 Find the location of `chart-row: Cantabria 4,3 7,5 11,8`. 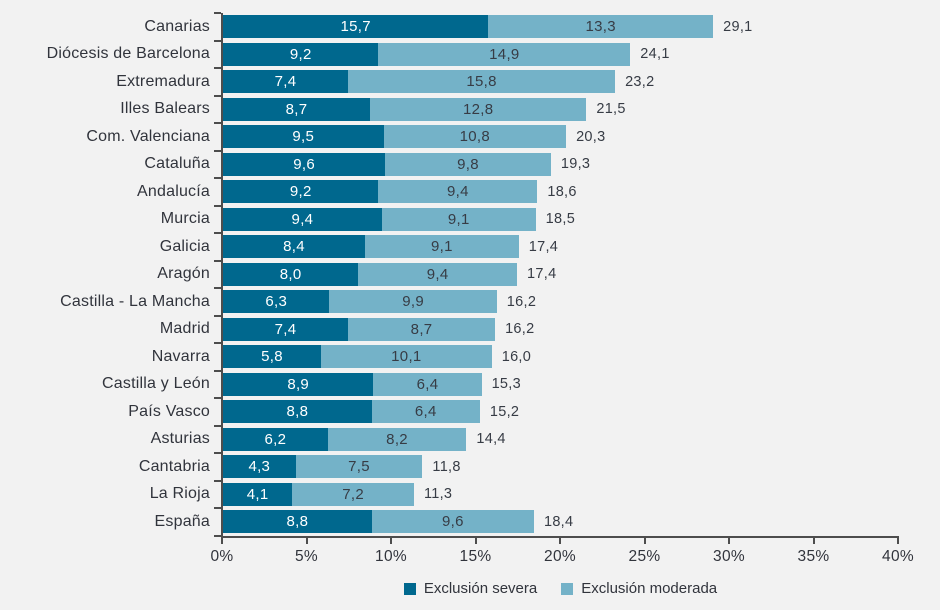

chart-row: Cantabria 4,3 7,5 11,8 is located at coordinates (470, 467).